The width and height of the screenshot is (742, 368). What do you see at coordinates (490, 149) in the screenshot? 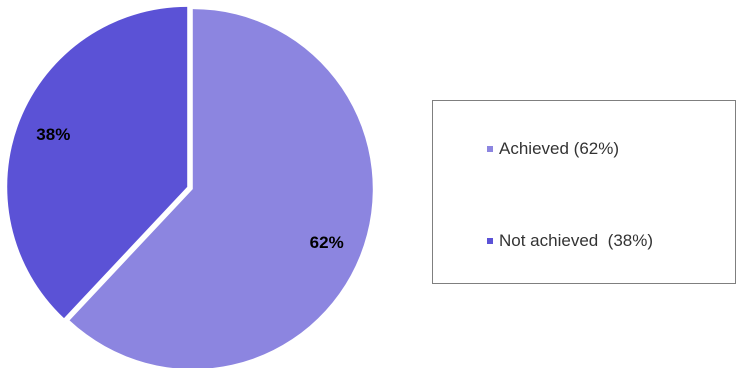
I see `legend-swatch-achieved` at bounding box center [490, 149].